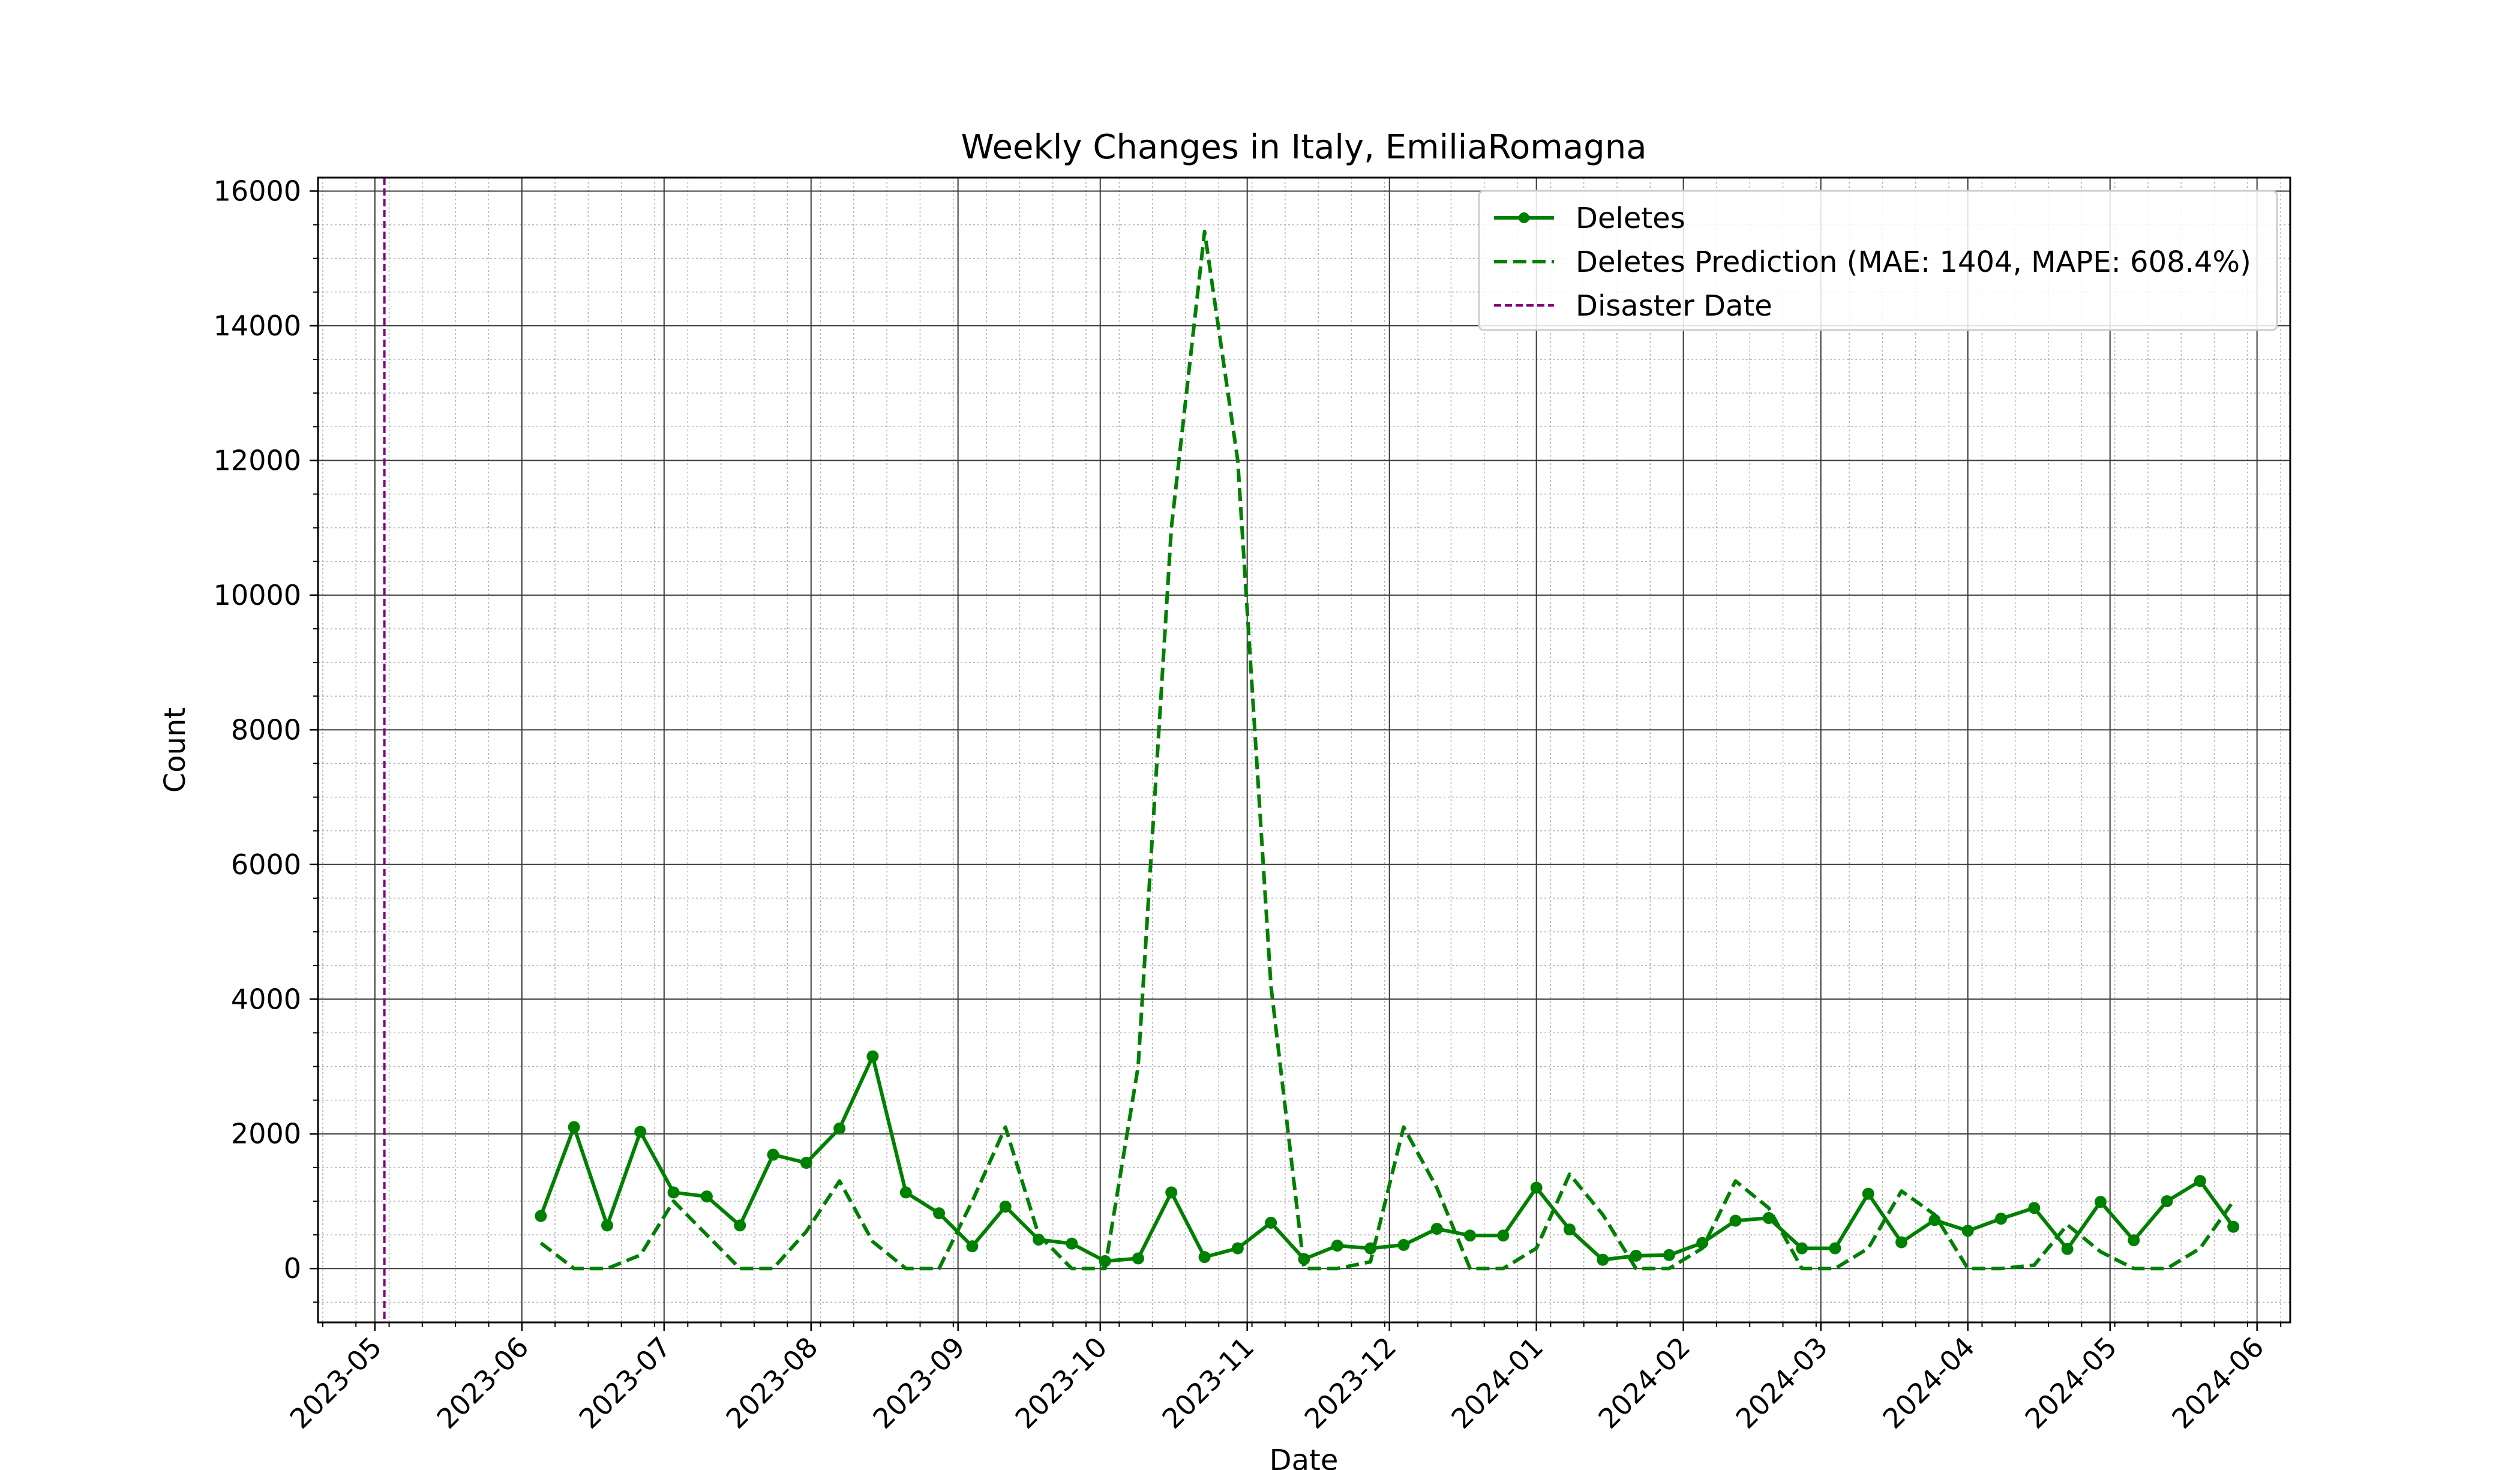 Image resolution: width=2520 pixels, height=1470 pixels. I want to click on legend-deletes-marker, so click(1524, 217).